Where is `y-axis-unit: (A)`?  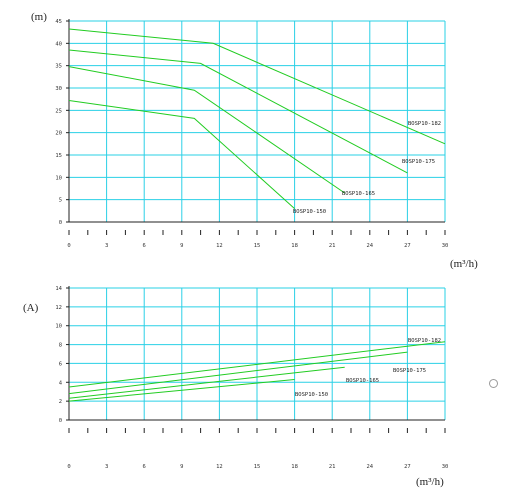 y-axis-unit: (A) is located at coordinates (31, 308).